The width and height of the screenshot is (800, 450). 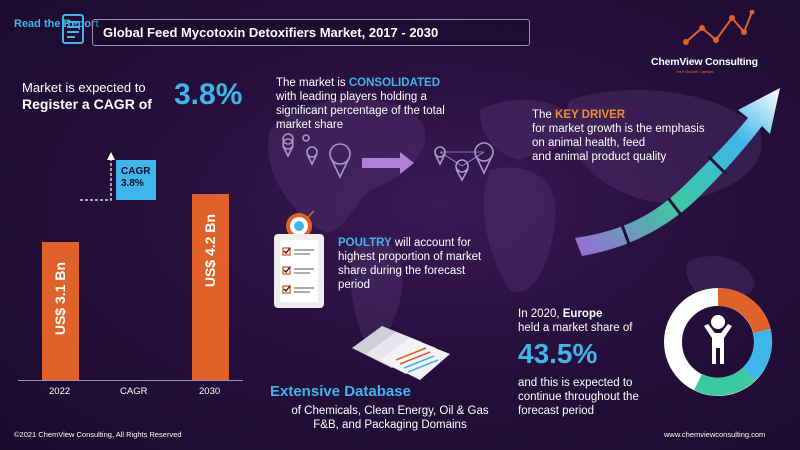 I want to click on bar-2022: US$ 3.1 Bn, so click(x=60, y=311).